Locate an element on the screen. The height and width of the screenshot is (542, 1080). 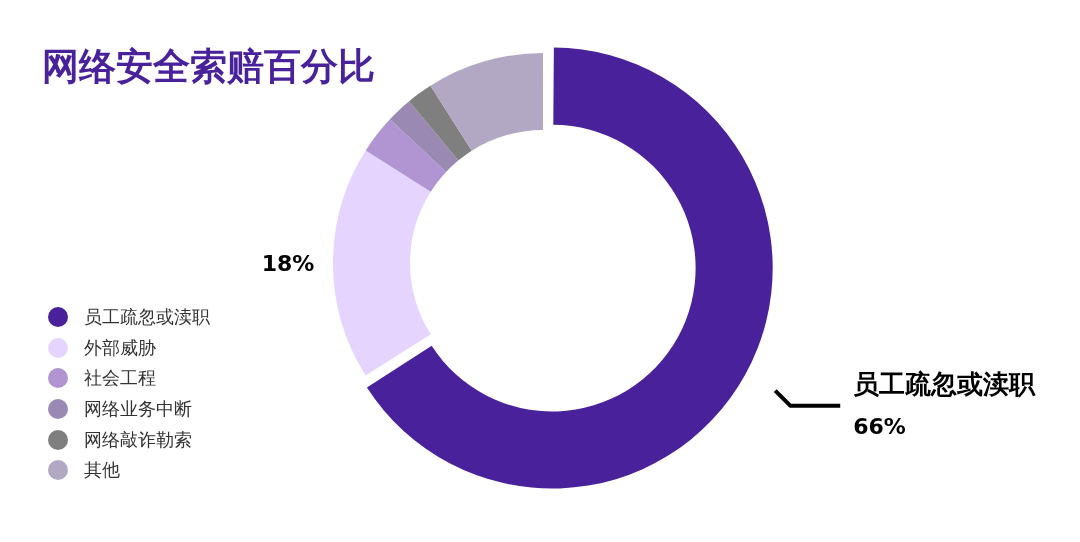
legend-label: 网络敲诈勒索 is located at coordinates (138, 439).